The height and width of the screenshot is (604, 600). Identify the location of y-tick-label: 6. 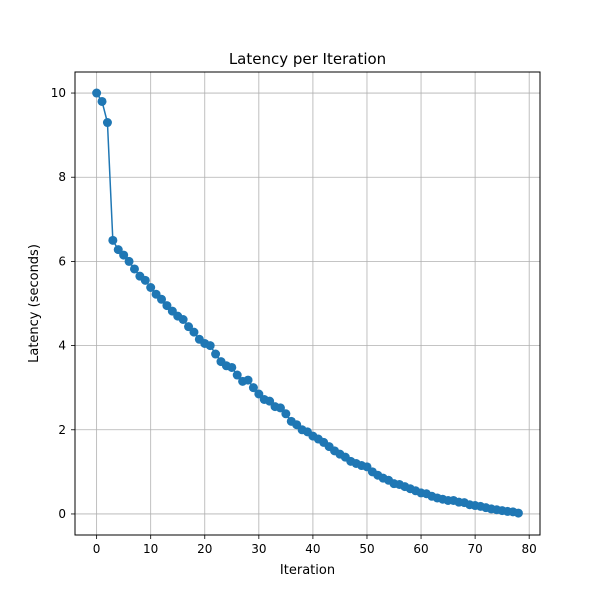
(62, 261).